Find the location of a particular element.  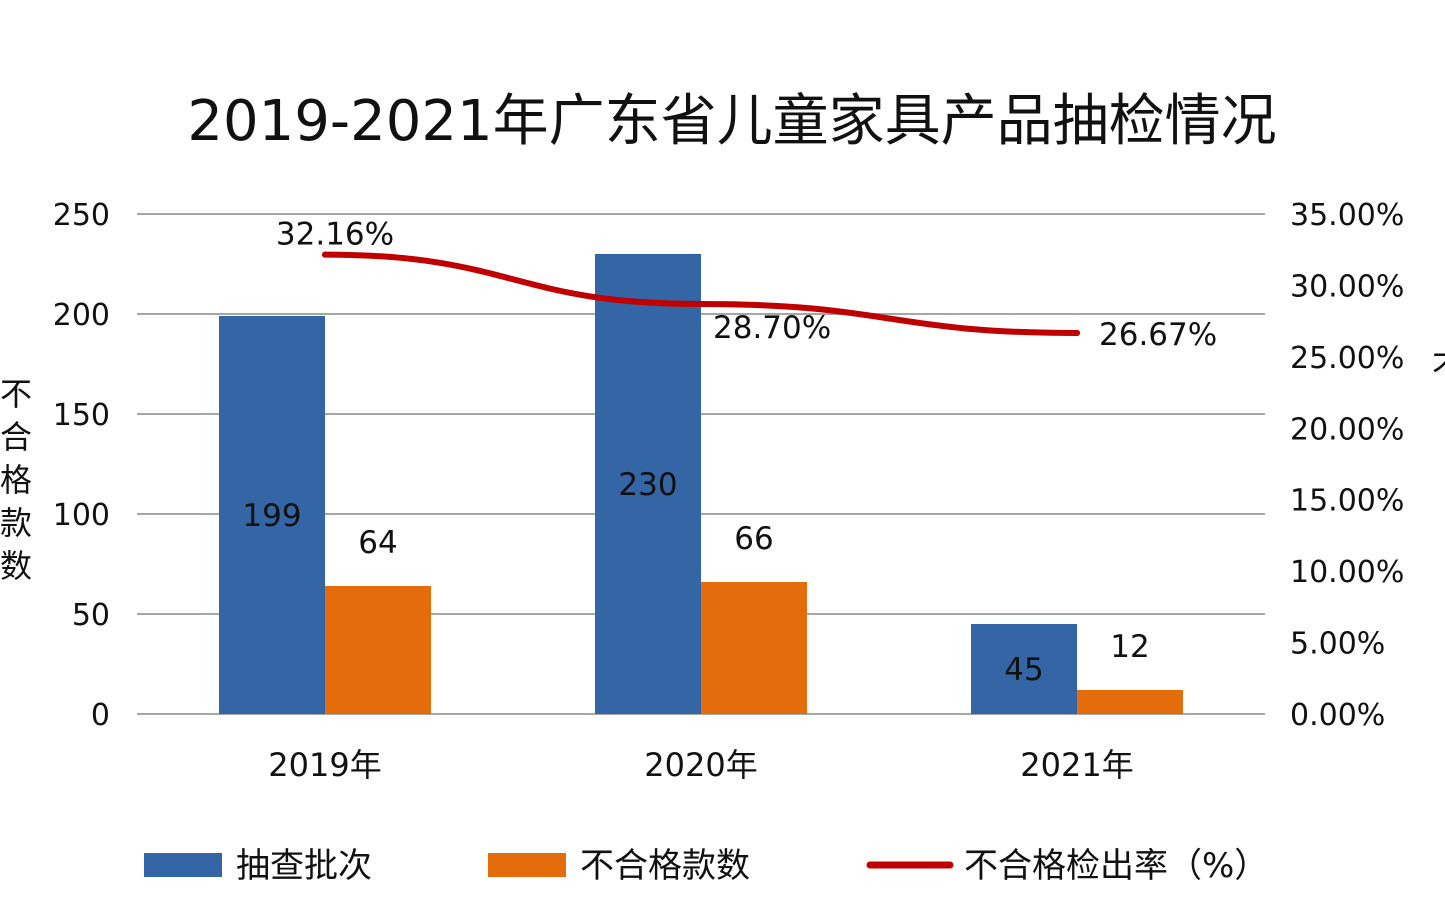

legend-label: 抽查批次 is located at coordinates (304, 866).